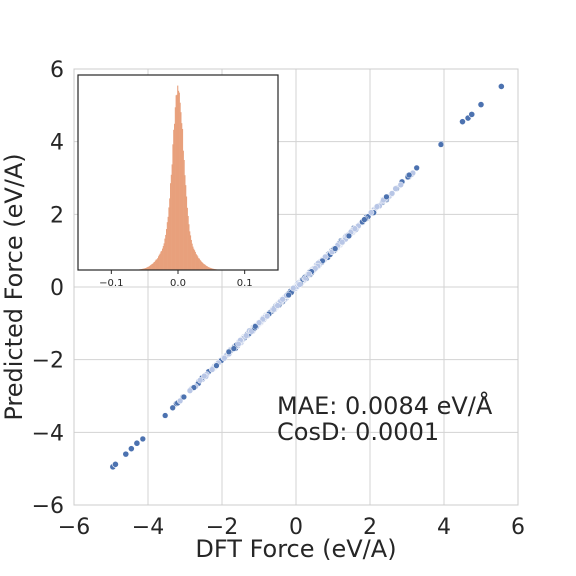 This screenshot has height=576, width=576. I want to click on inset-tick-label: 0.1, so click(245, 283).